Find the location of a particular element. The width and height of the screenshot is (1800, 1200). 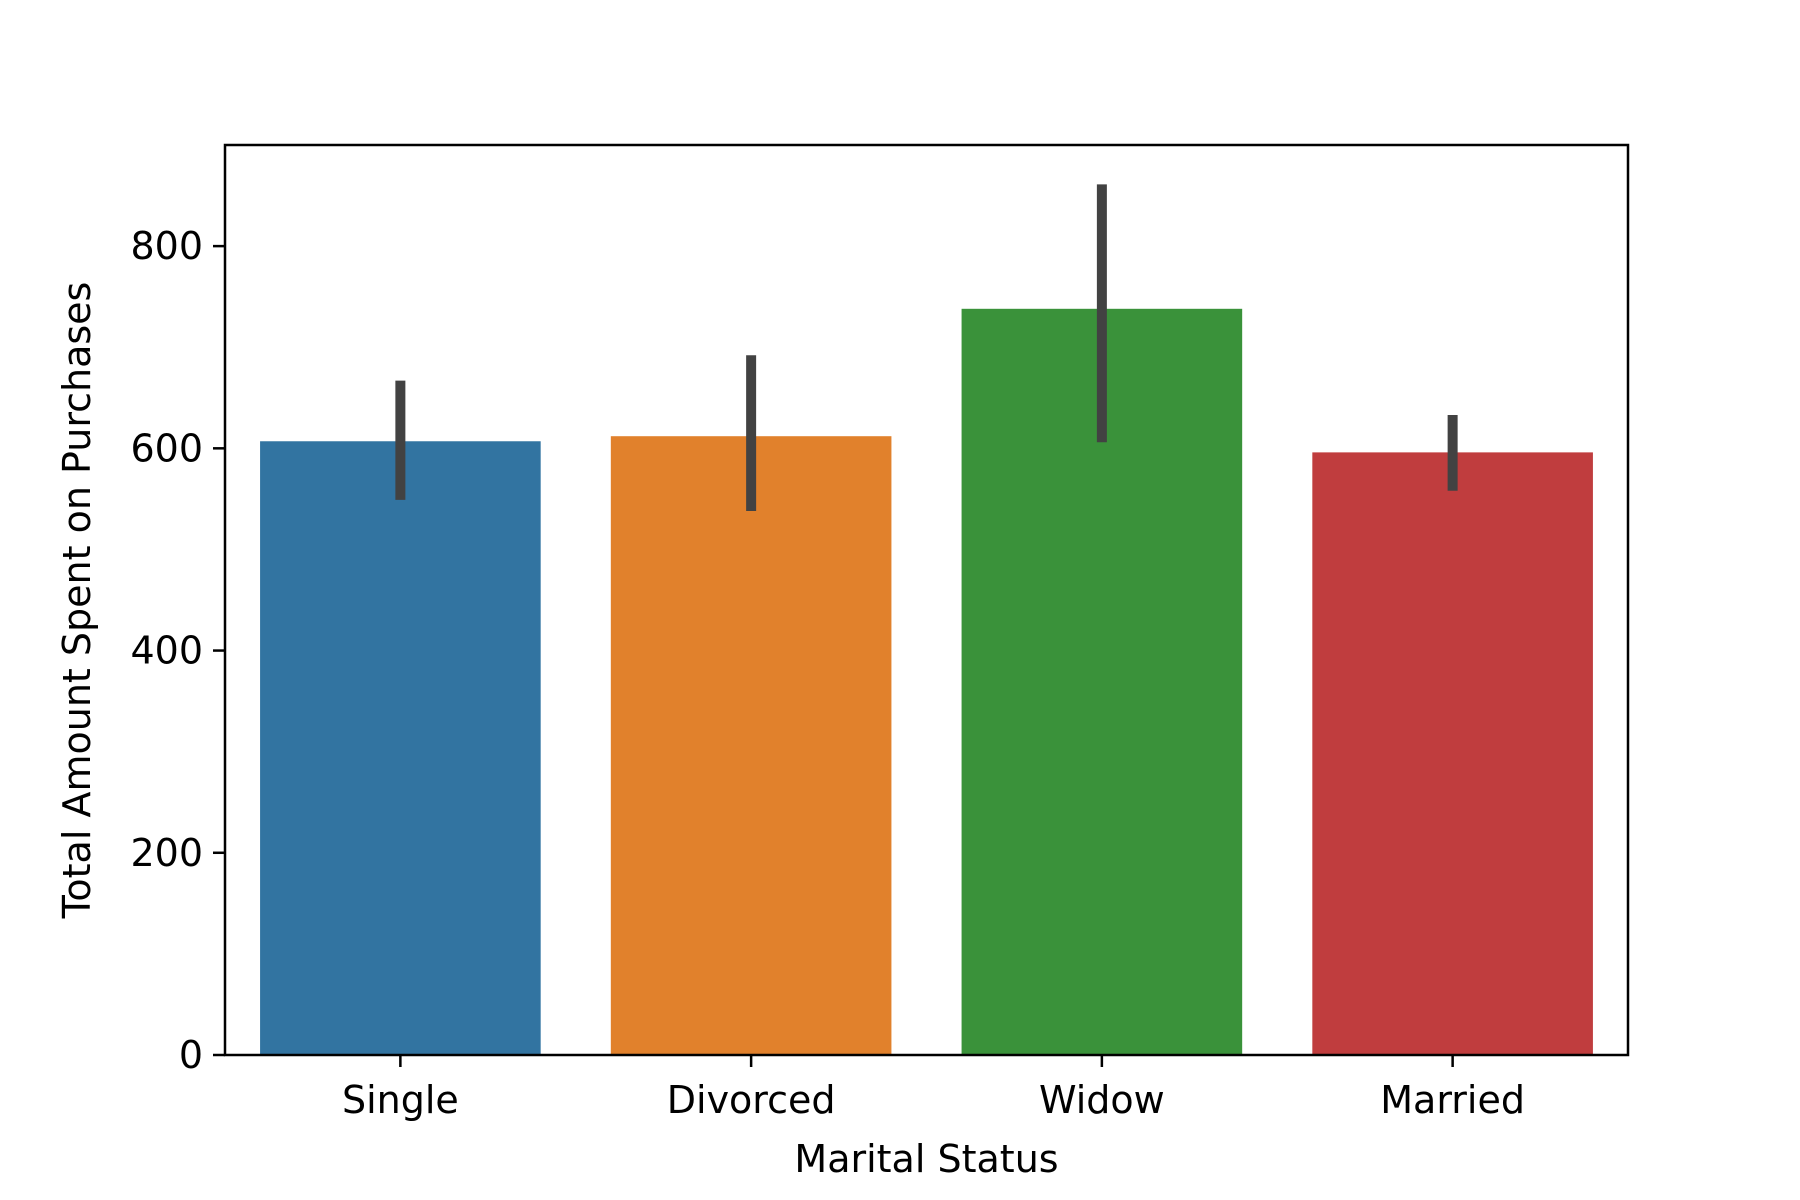

y-tick-label: 400 is located at coordinates (166, 651).